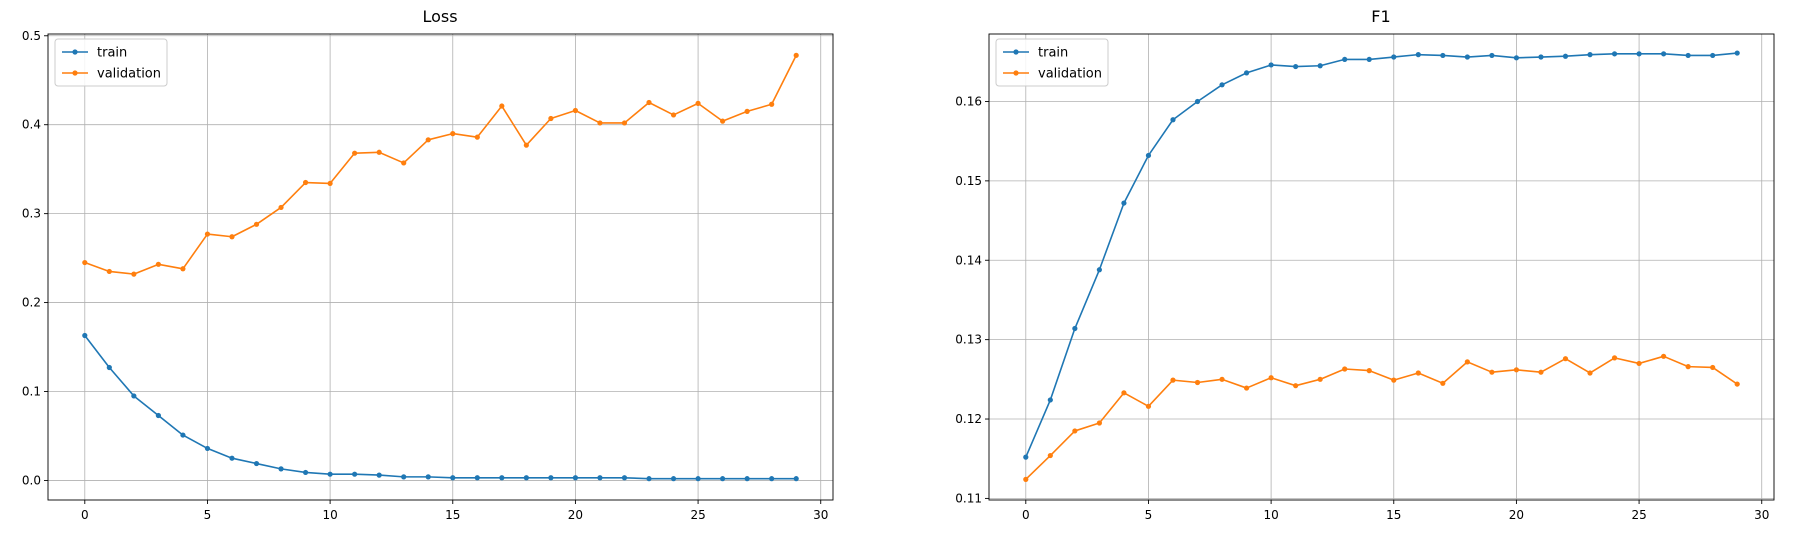  I want to click on f1-chart-title: F1, so click(1380, 16).